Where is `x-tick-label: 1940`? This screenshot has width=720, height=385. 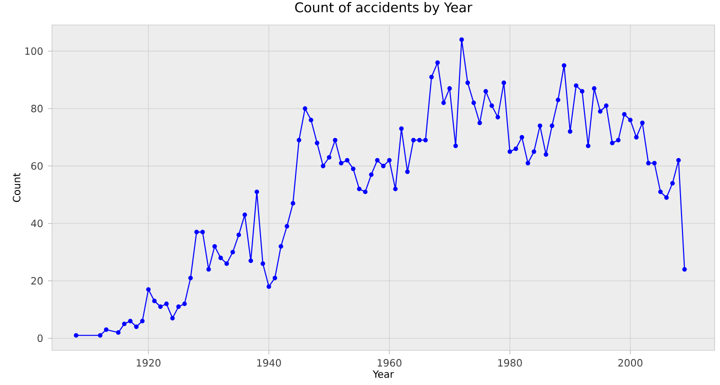 x-tick-label: 1940 is located at coordinates (269, 363).